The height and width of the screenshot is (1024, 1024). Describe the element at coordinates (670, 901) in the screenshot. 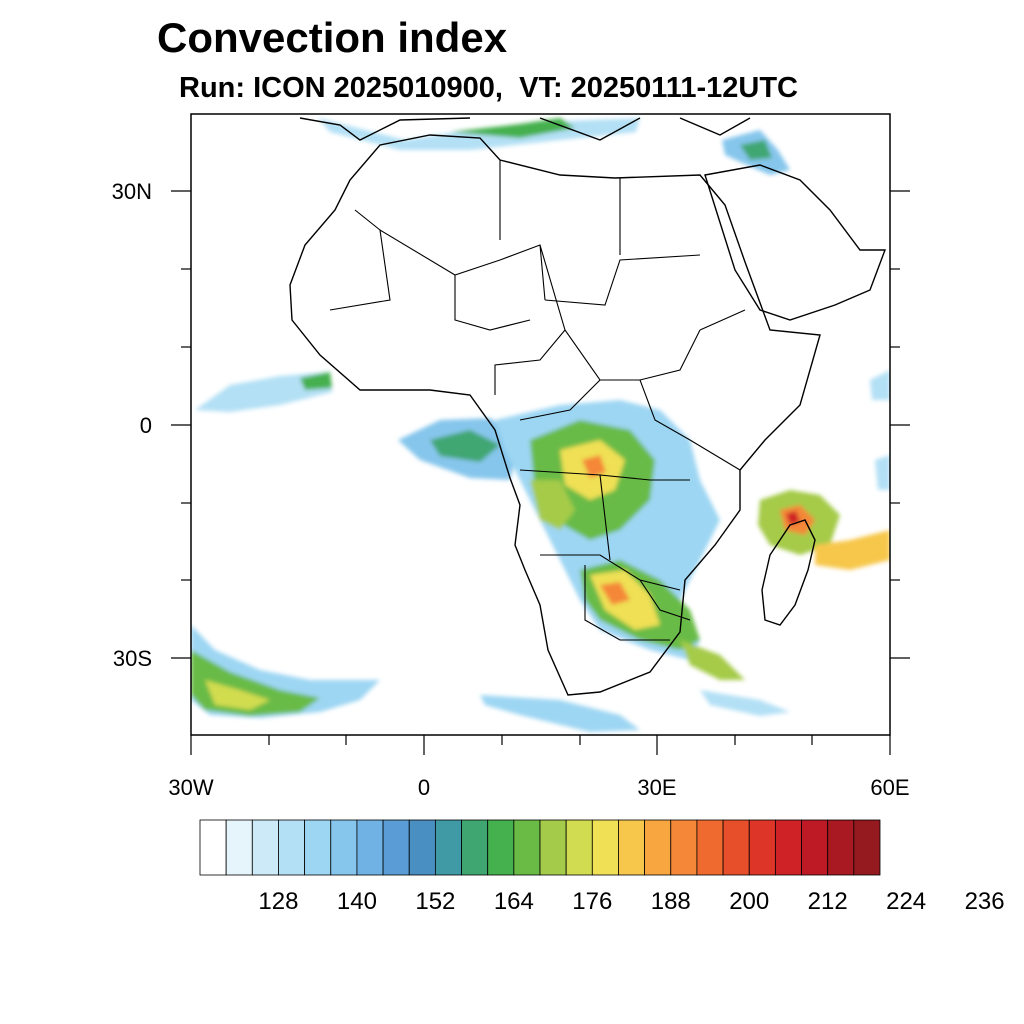

I see `colorbar-label: 188` at that location.